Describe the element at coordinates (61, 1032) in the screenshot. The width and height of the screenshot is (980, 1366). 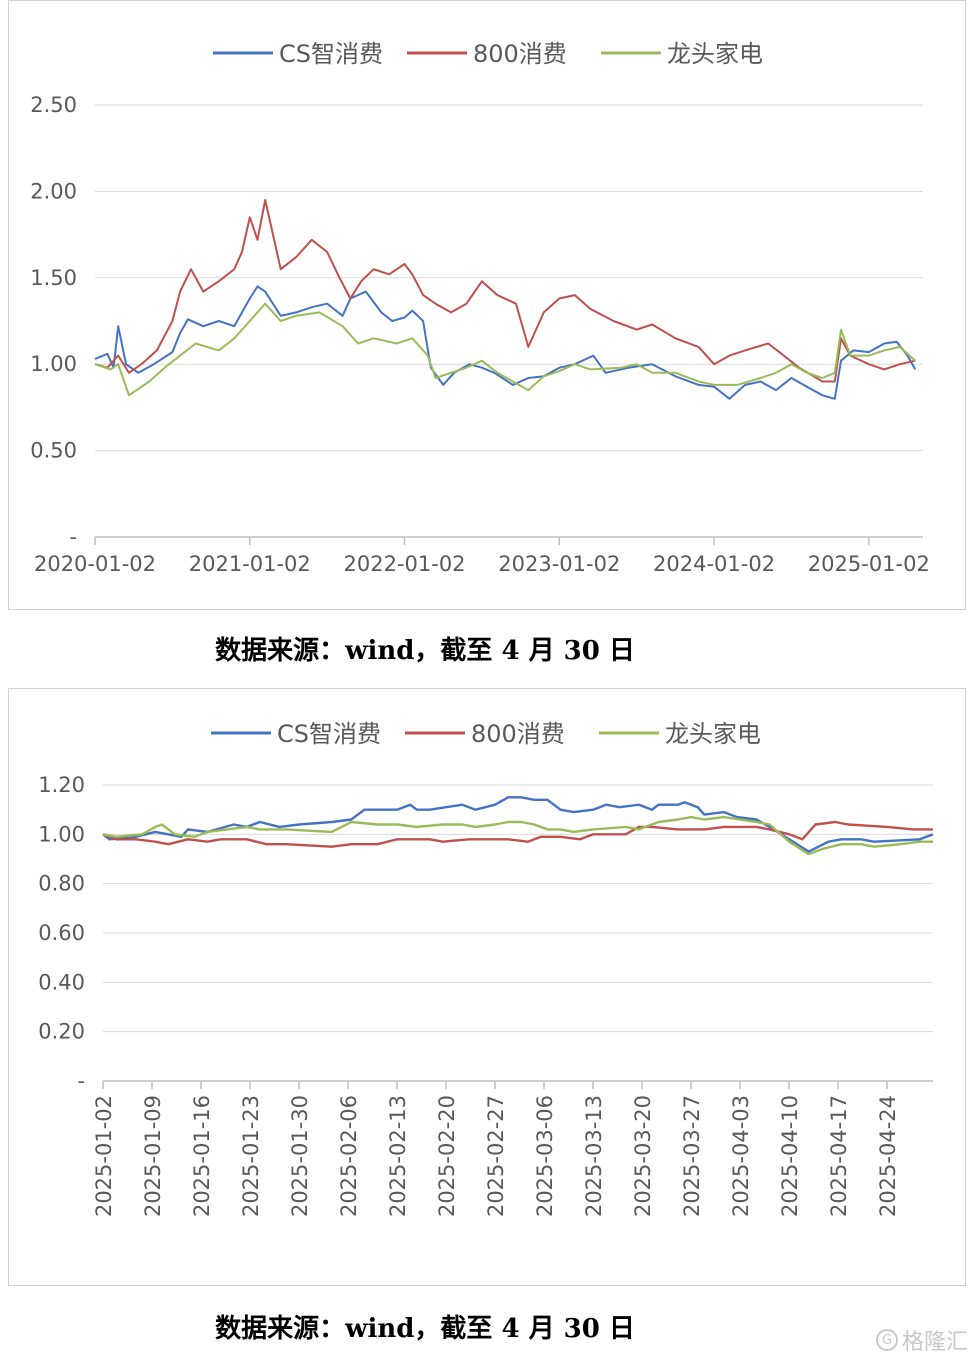
I see `y-tick-label: 0.20` at that location.